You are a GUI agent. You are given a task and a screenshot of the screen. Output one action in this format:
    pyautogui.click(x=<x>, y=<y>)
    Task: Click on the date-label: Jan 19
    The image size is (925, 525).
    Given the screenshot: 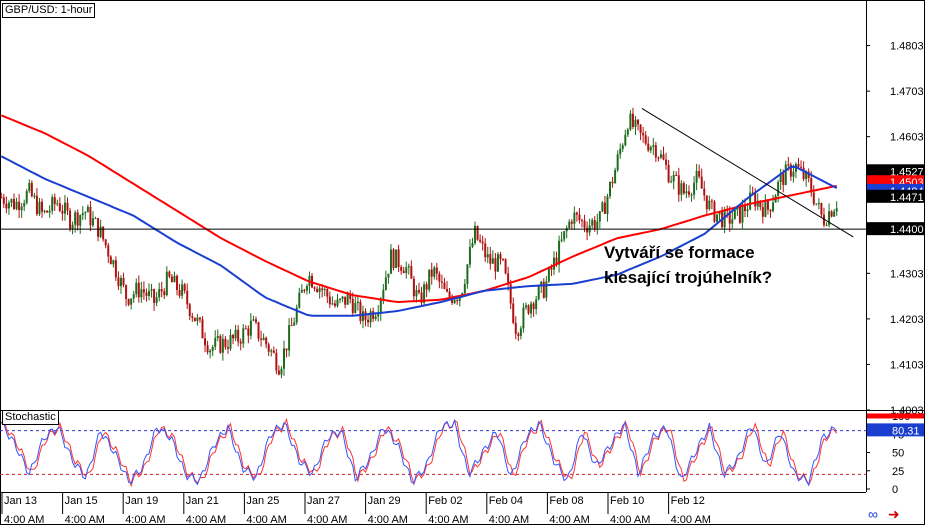 What is the action you would take?
    pyautogui.click(x=141, y=501)
    